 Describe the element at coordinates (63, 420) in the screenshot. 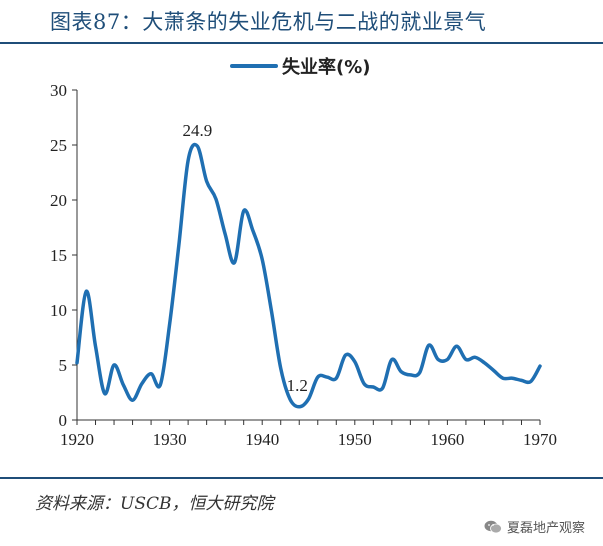

I see `y-tick-label: 0` at that location.